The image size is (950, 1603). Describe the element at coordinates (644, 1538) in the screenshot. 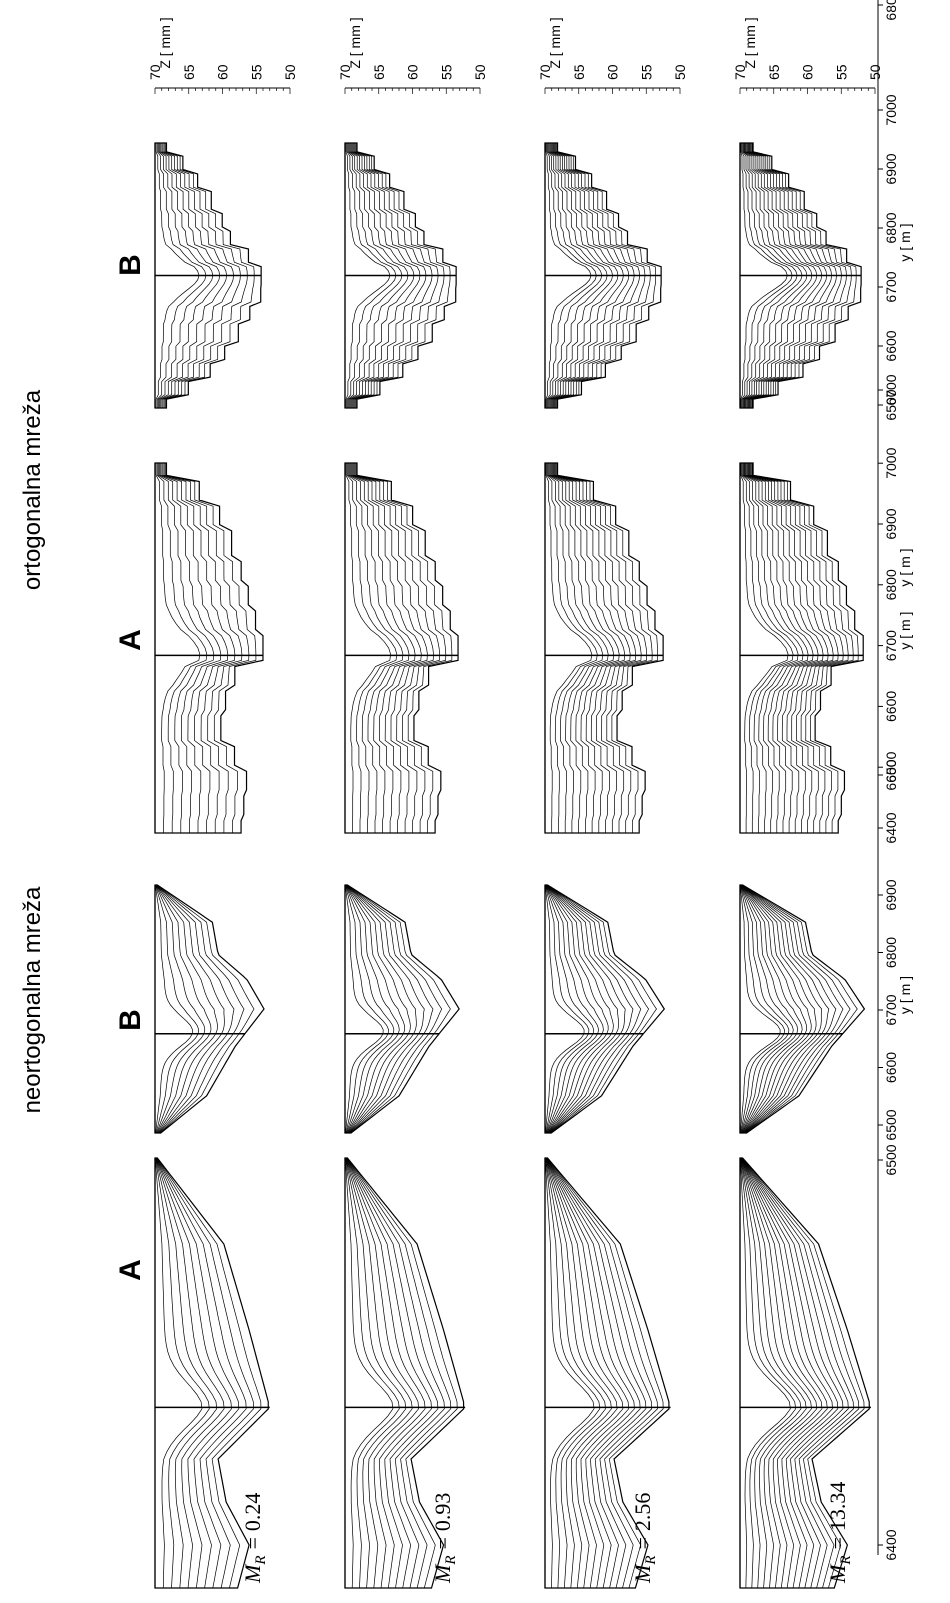

I see `row-label: MR = 2.56` at that location.